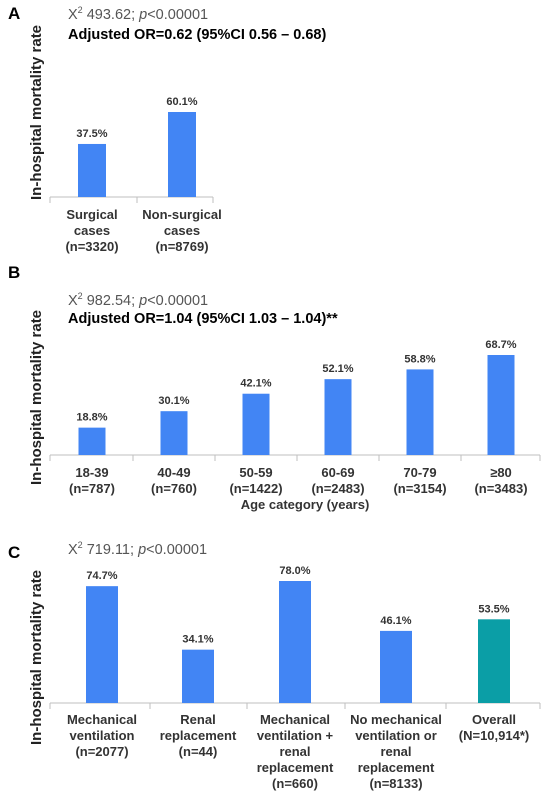 This screenshot has width=550, height=797. What do you see at coordinates (92, 488) in the screenshot?
I see `panel-b-category-label-0-1: (n=787)` at bounding box center [92, 488].